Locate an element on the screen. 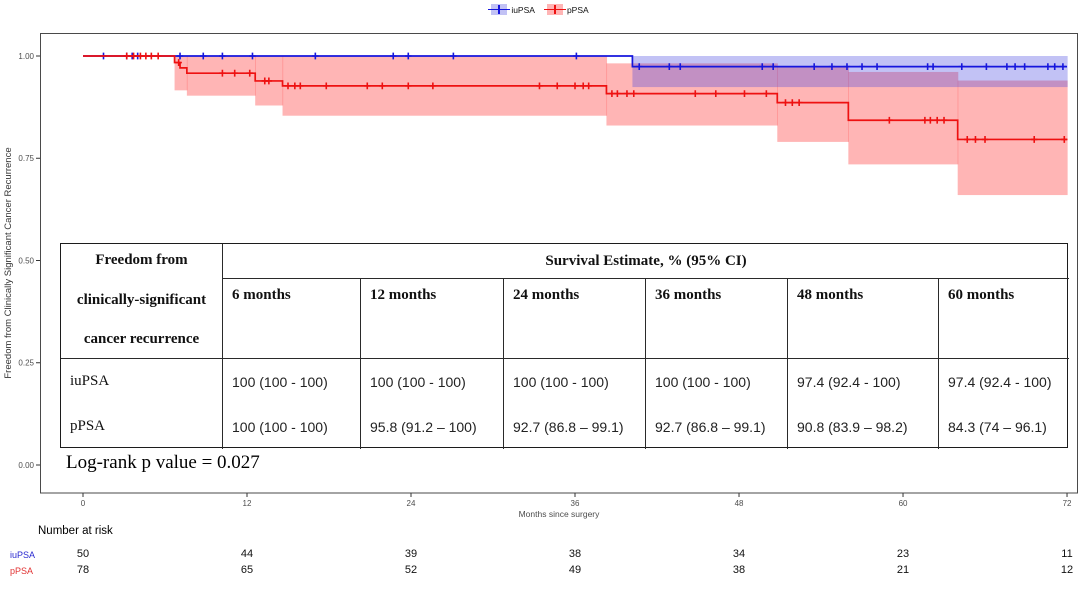  row-header-line: cancer recurrence is located at coordinates (141, 339).